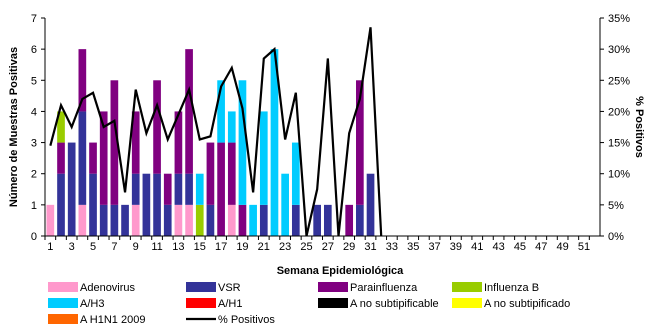 This screenshot has width=654, height=330. Describe the element at coordinates (34, 81) in the screenshot. I see `y-tick-label: 5` at that location.